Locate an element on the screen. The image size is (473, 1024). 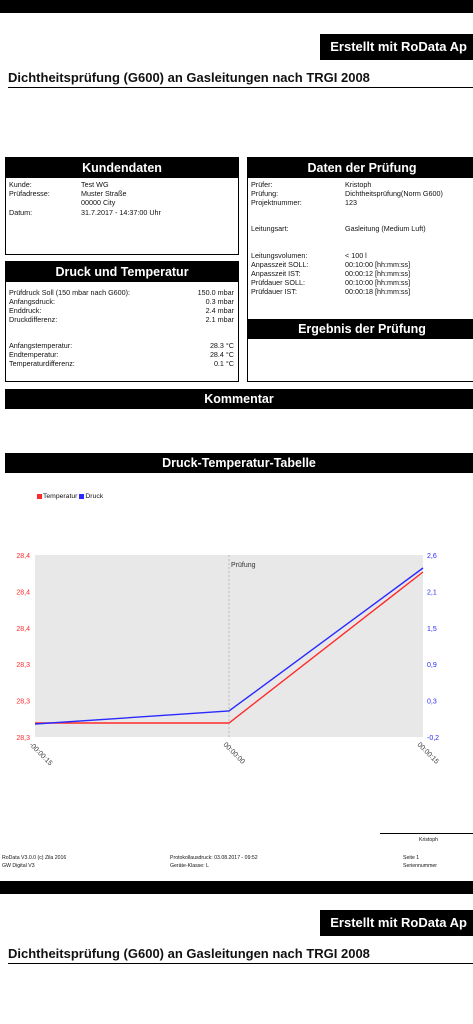
enddruck-label: Enddruck: is located at coordinates (25, 310).